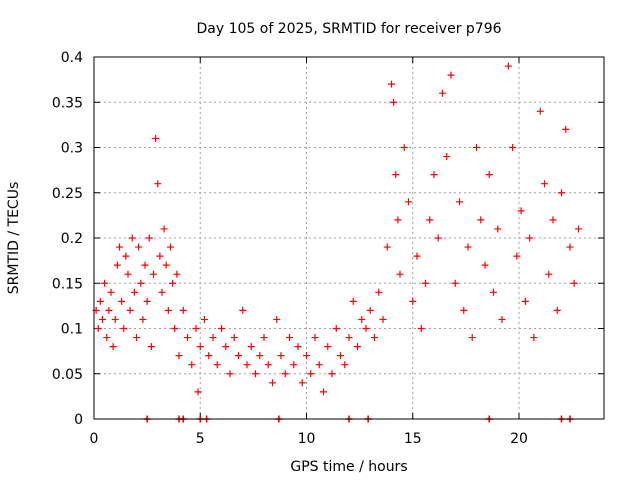 The width and height of the screenshot is (640, 480). Describe the element at coordinates (72, 149) in the screenshot. I see `y-tick-label: 0.3` at that location.